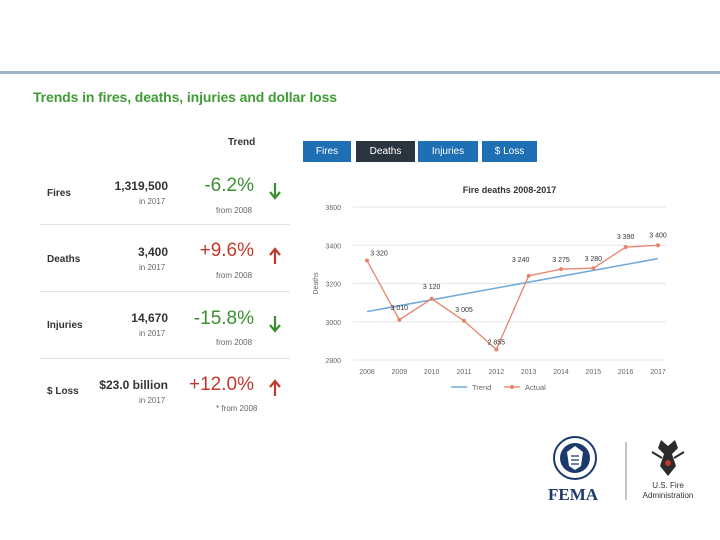  I want to click on data-label: 3 390, so click(626, 237).